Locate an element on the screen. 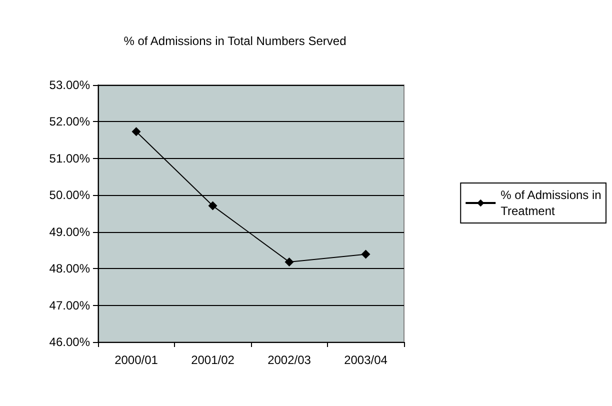 The image size is (612, 406). y-tick-label: 52.00% is located at coordinates (69, 121).